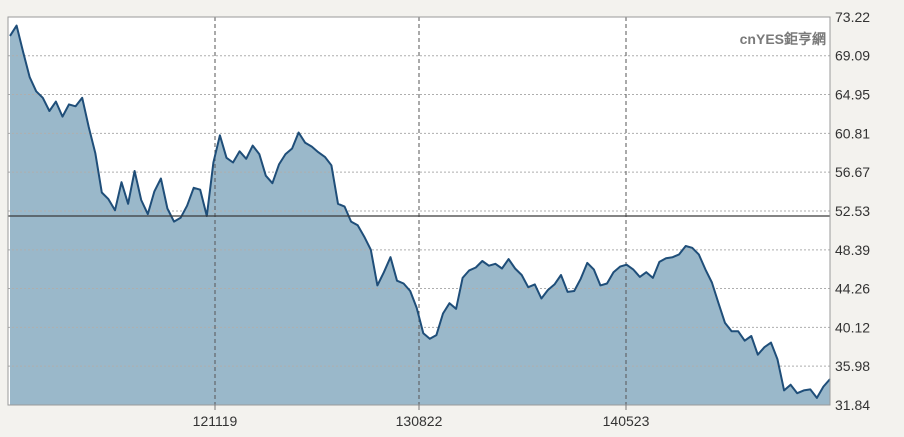  Describe the element at coordinates (626, 421) in the screenshot. I see `x-tick-label: 140523` at that location.